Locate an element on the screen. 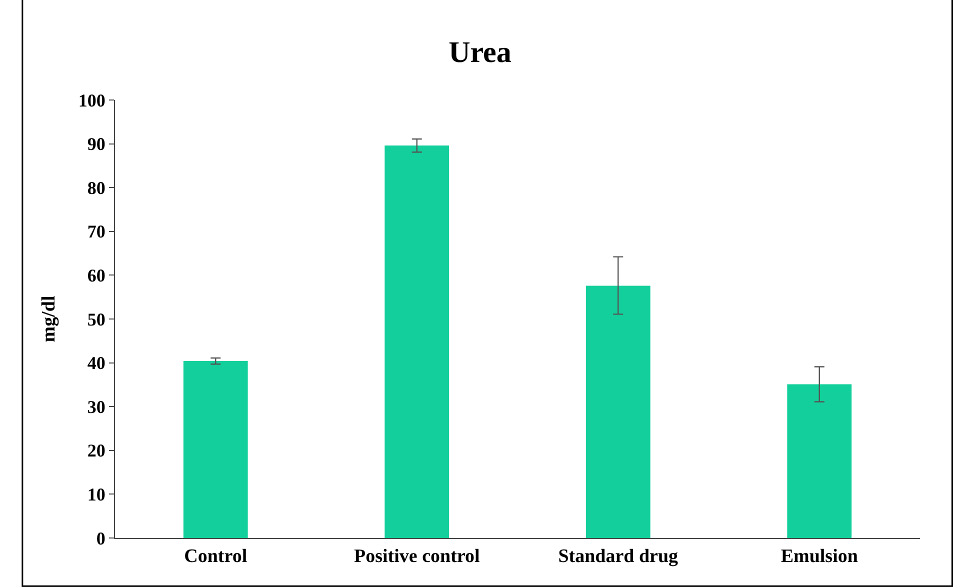 The height and width of the screenshot is (588, 960). y-tick-label: 80 is located at coordinates (96, 188).